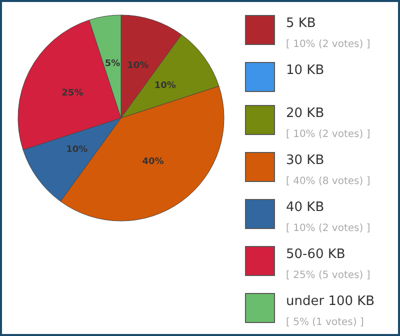 The width and height of the screenshot is (400, 336). I want to click on text: [ 40% (8 votes) ], so click(328, 181).